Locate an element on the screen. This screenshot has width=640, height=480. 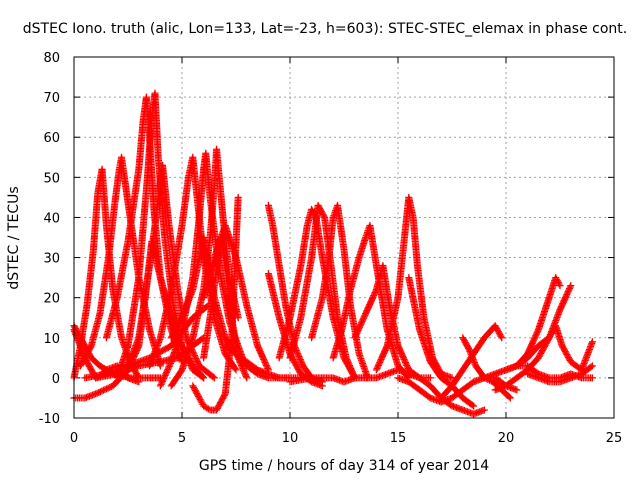
y-tick-label: 50 is located at coordinates (51, 178).